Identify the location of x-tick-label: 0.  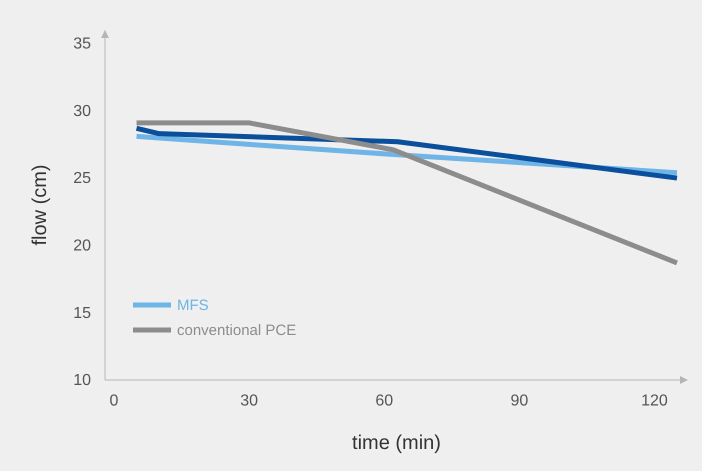
(114, 401).